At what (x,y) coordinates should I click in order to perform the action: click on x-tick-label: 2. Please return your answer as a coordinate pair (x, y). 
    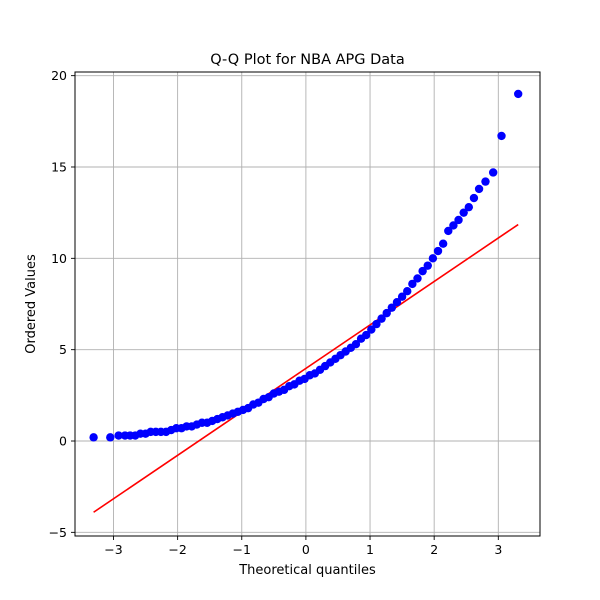
    Looking at the image, I should click on (434, 549).